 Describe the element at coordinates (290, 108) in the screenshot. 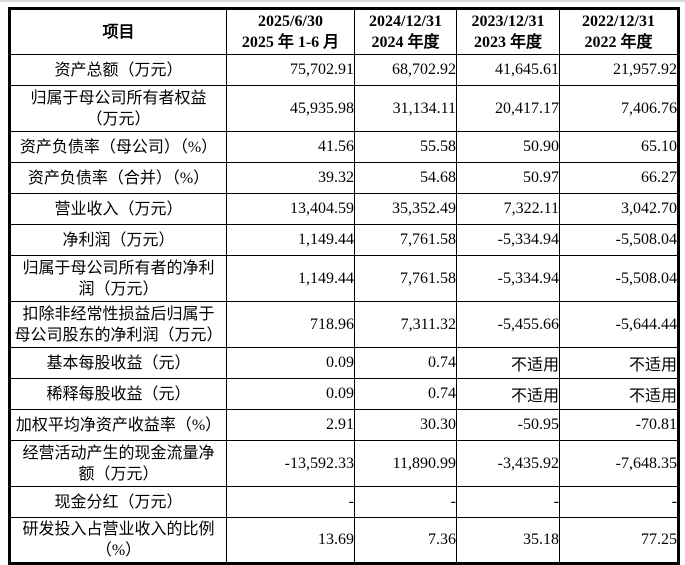

I see `cell-value: 45,935.98` at that location.